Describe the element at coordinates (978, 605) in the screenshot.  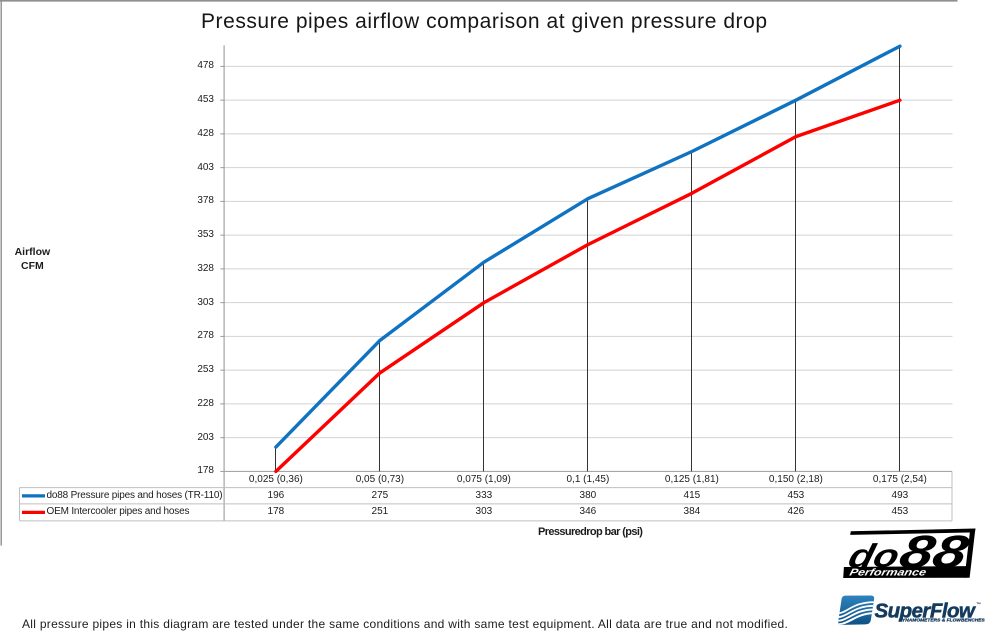
I see `svg-text: ™` at that location.